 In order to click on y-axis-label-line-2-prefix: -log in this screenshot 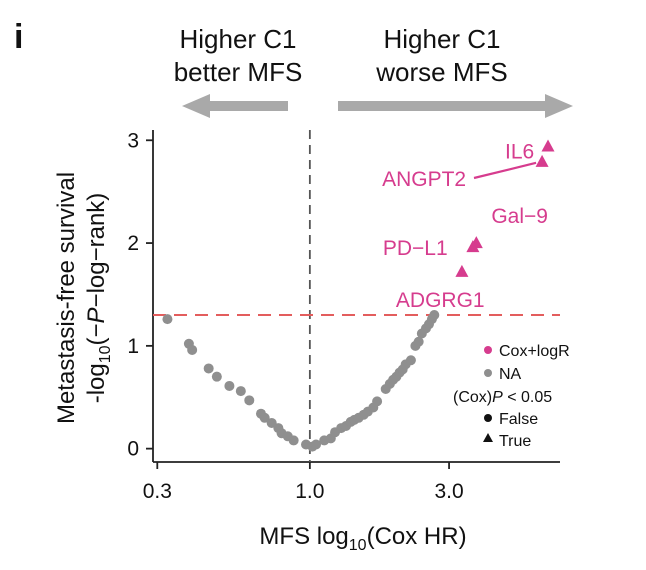, I will do `click(96, 383)`.